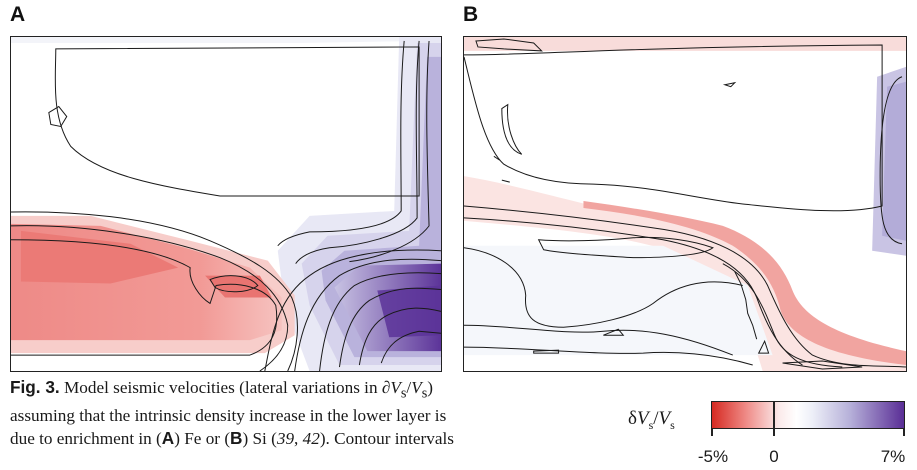  Describe the element at coordinates (18, 14) in the screenshot. I see `panel-a-label: A` at that location.